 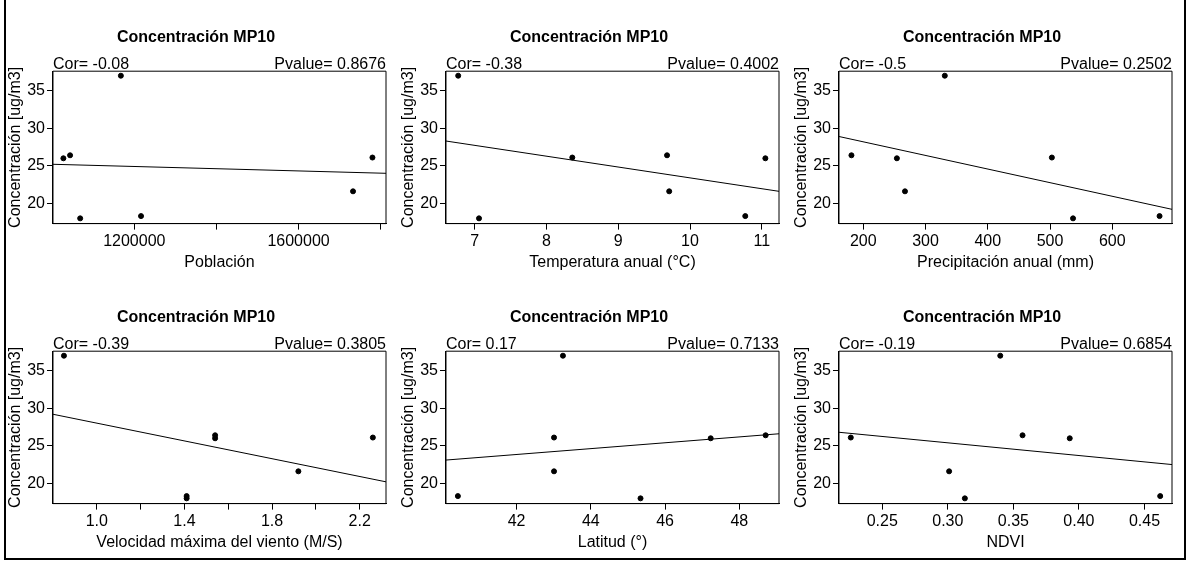 I want to click on annotation: Pvalue= 0.4002, so click(x=723, y=63).